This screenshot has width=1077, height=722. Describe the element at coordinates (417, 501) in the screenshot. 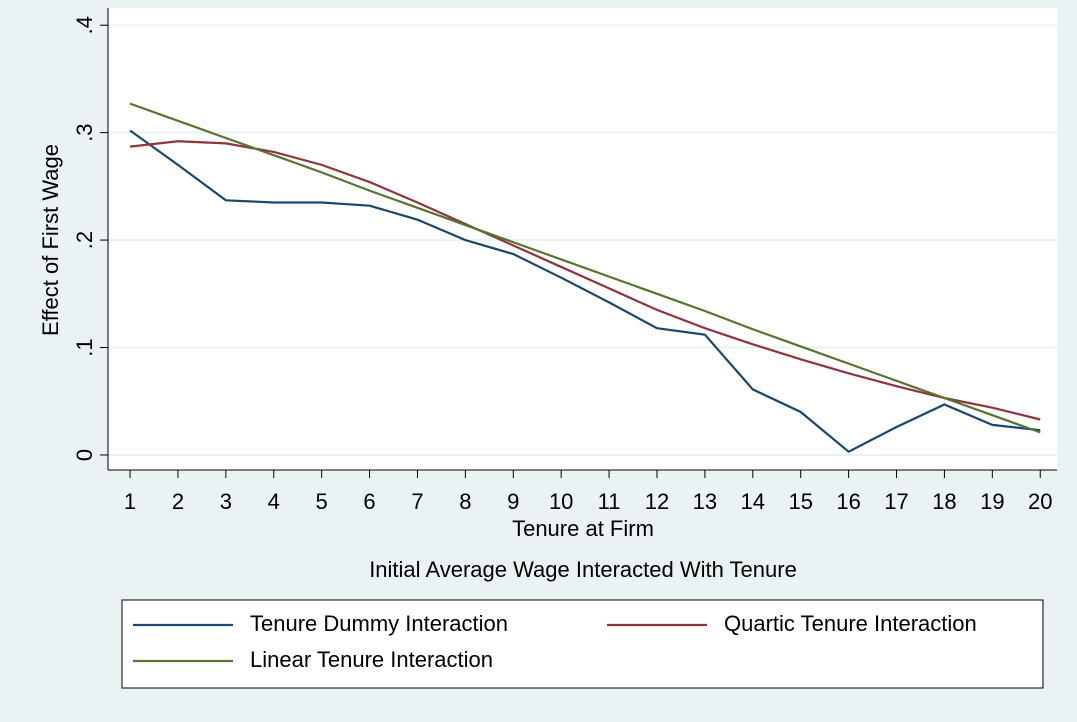

I see `x-tick-label: 7` at that location.